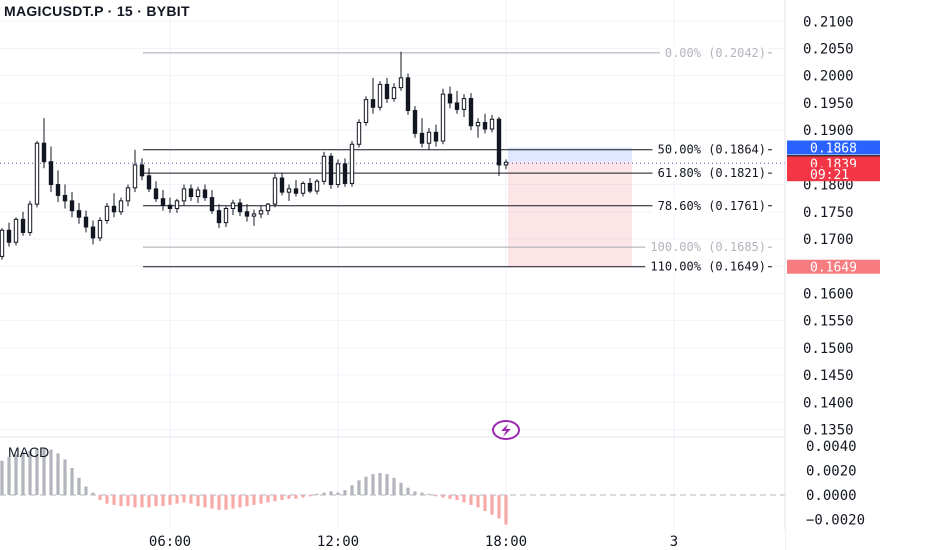  Describe the element at coordinates (392, 540) in the screenshot. I see `time-axis-bg` at that location.